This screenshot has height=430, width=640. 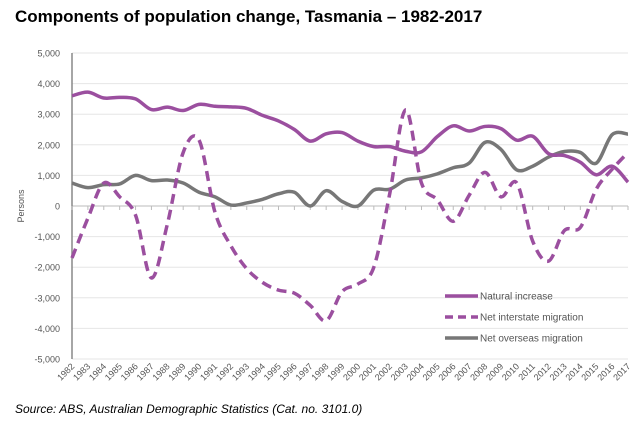 I want to click on y-tick-label: -4,000, so click(x=47, y=329).